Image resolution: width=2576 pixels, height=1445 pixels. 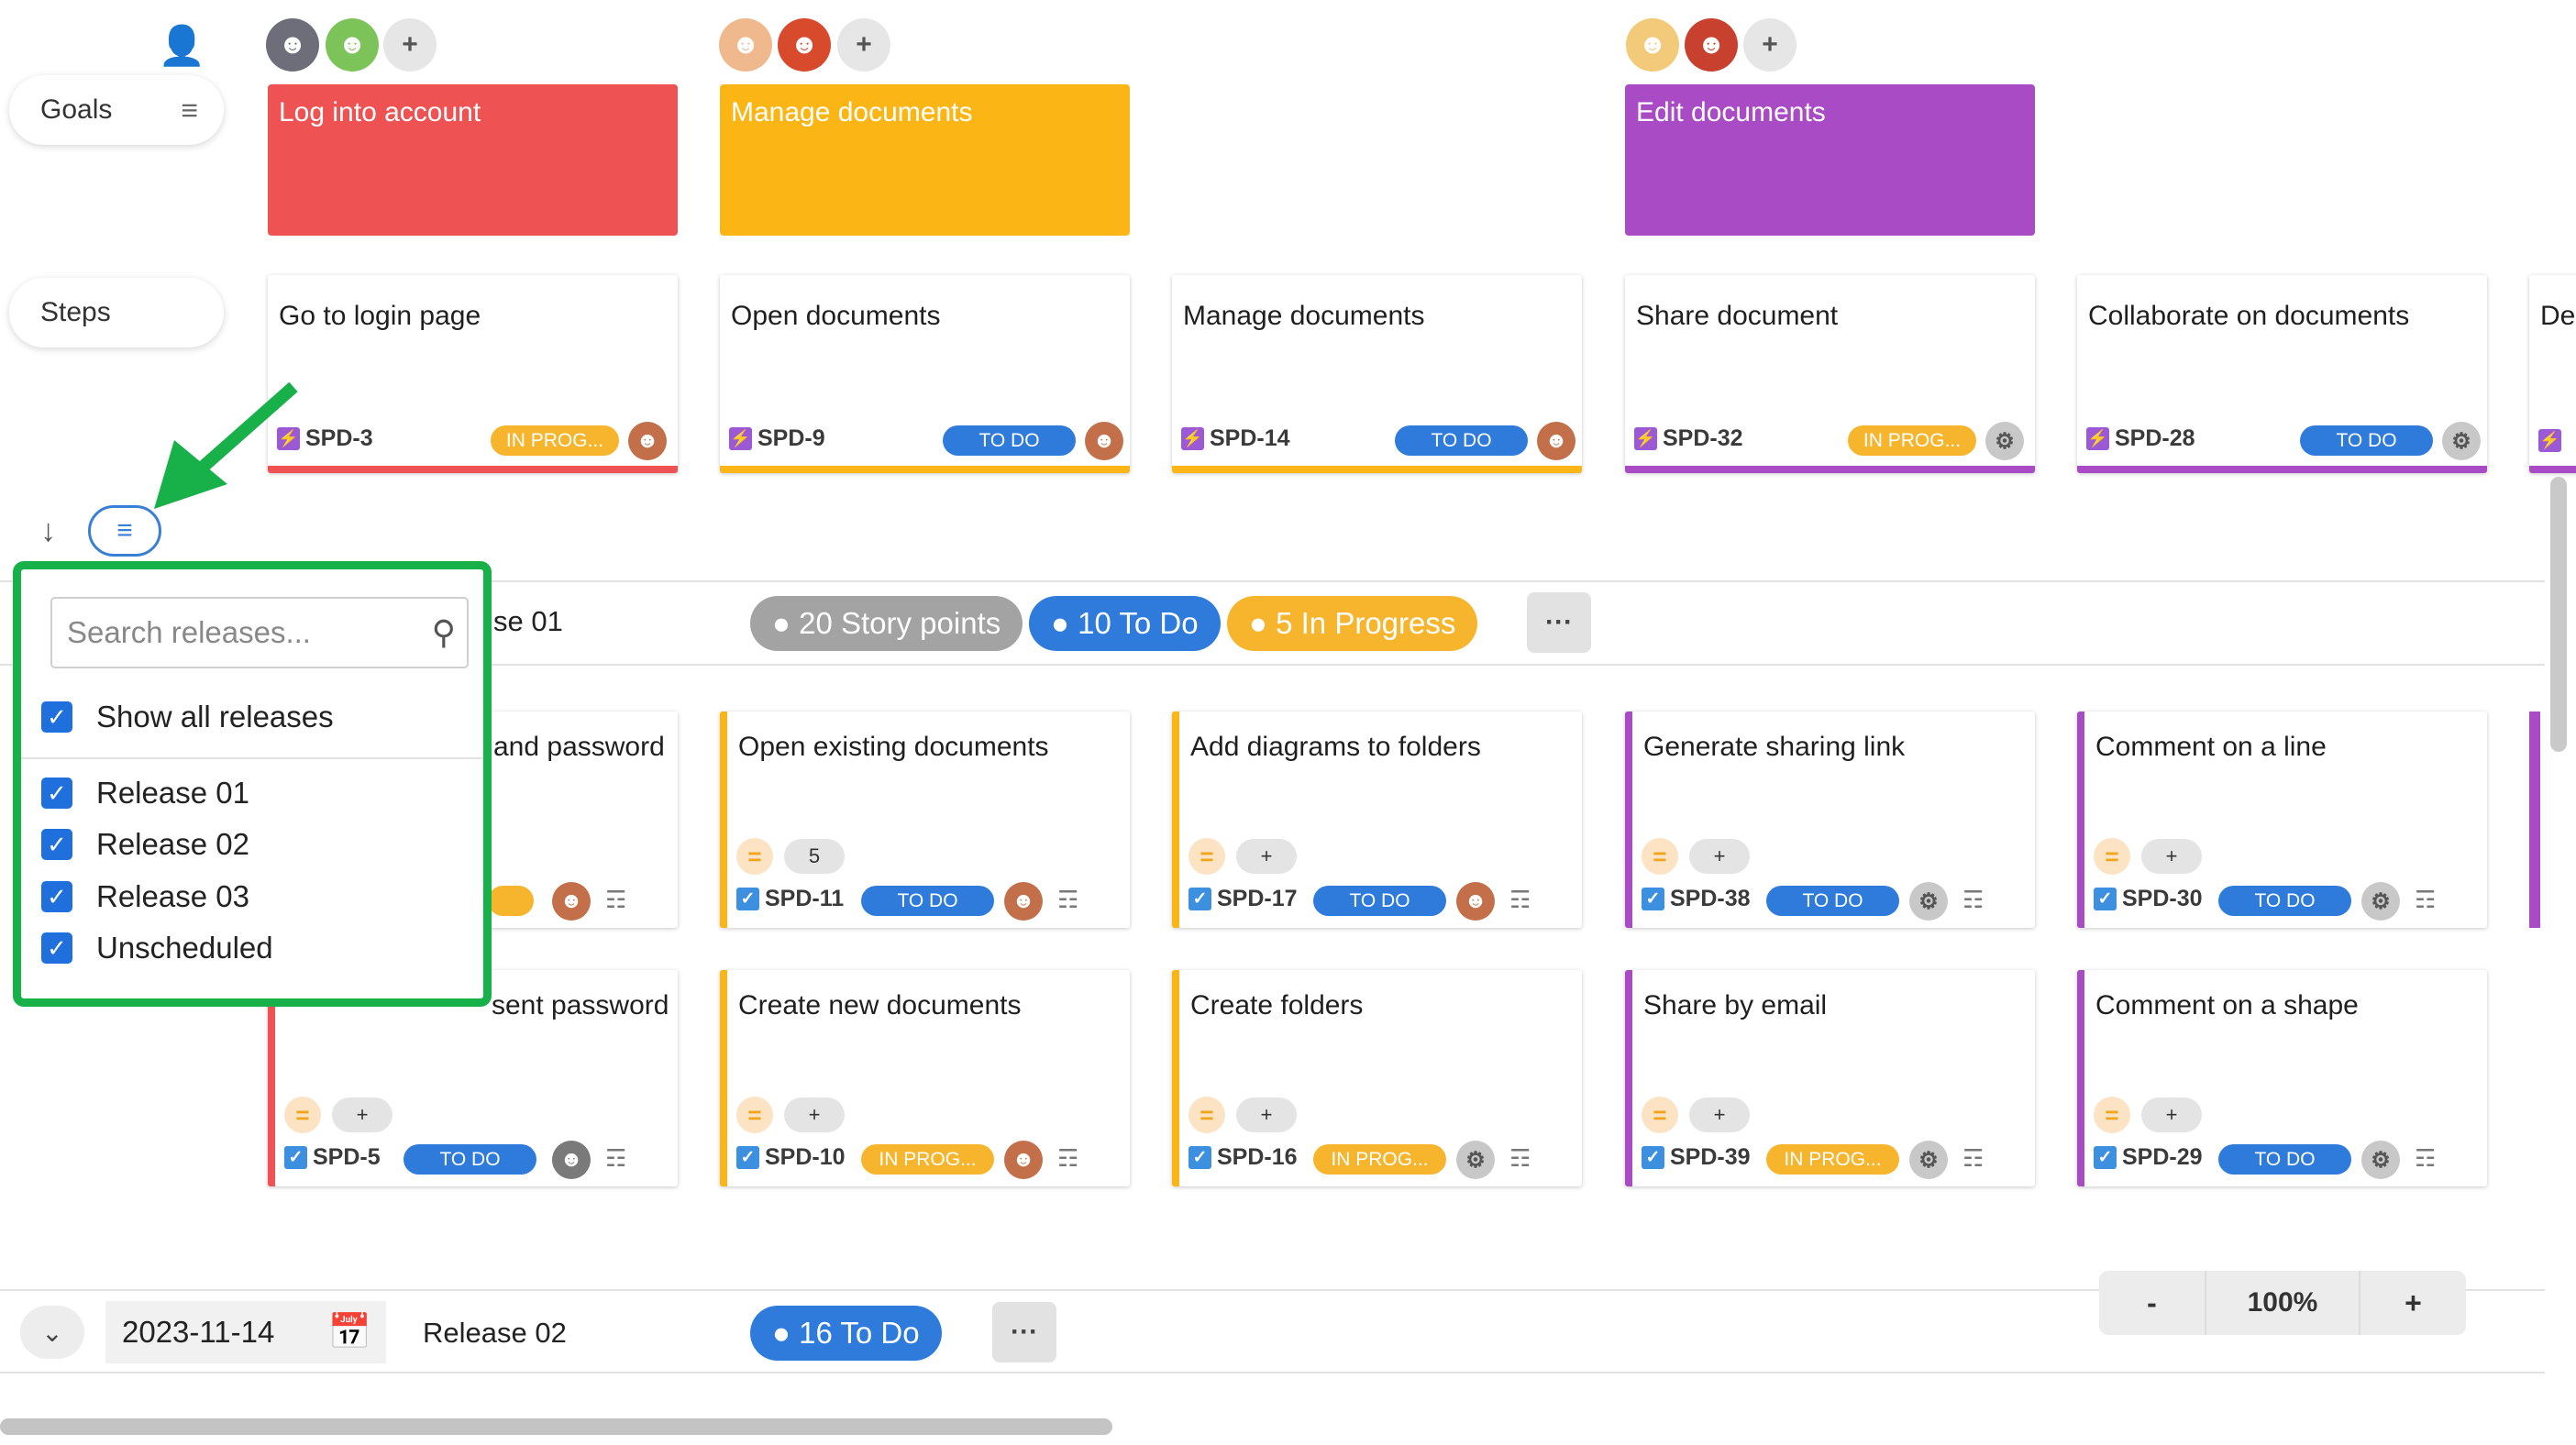 I want to click on goal-card: Log into account, so click(x=473, y=160).